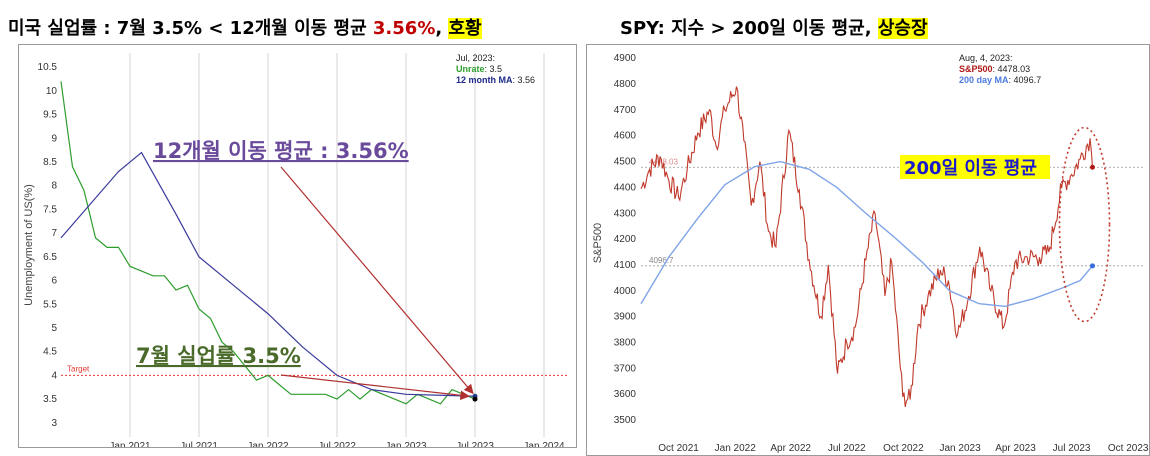  Describe the element at coordinates (867, 234) in the screenshot. I see `ma-series-line` at that location.